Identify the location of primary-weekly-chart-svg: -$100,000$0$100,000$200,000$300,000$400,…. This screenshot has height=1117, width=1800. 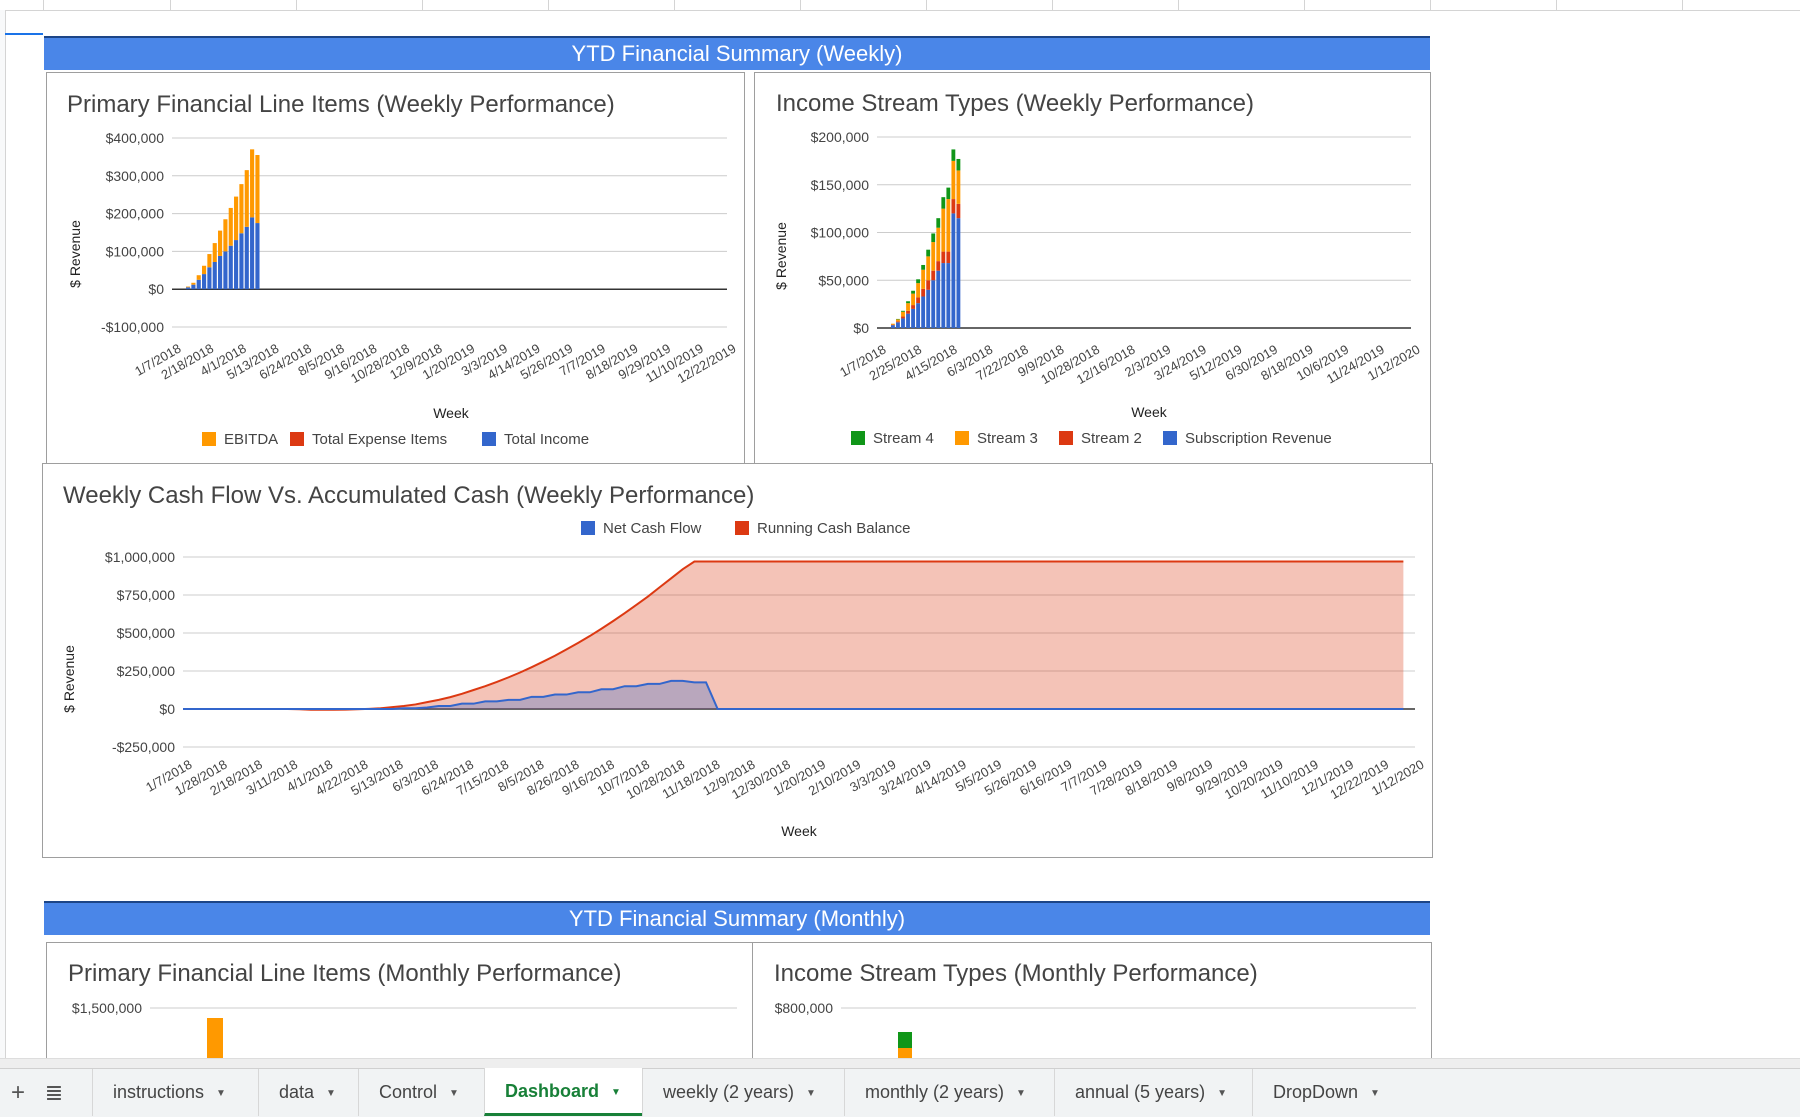
(396, 268).